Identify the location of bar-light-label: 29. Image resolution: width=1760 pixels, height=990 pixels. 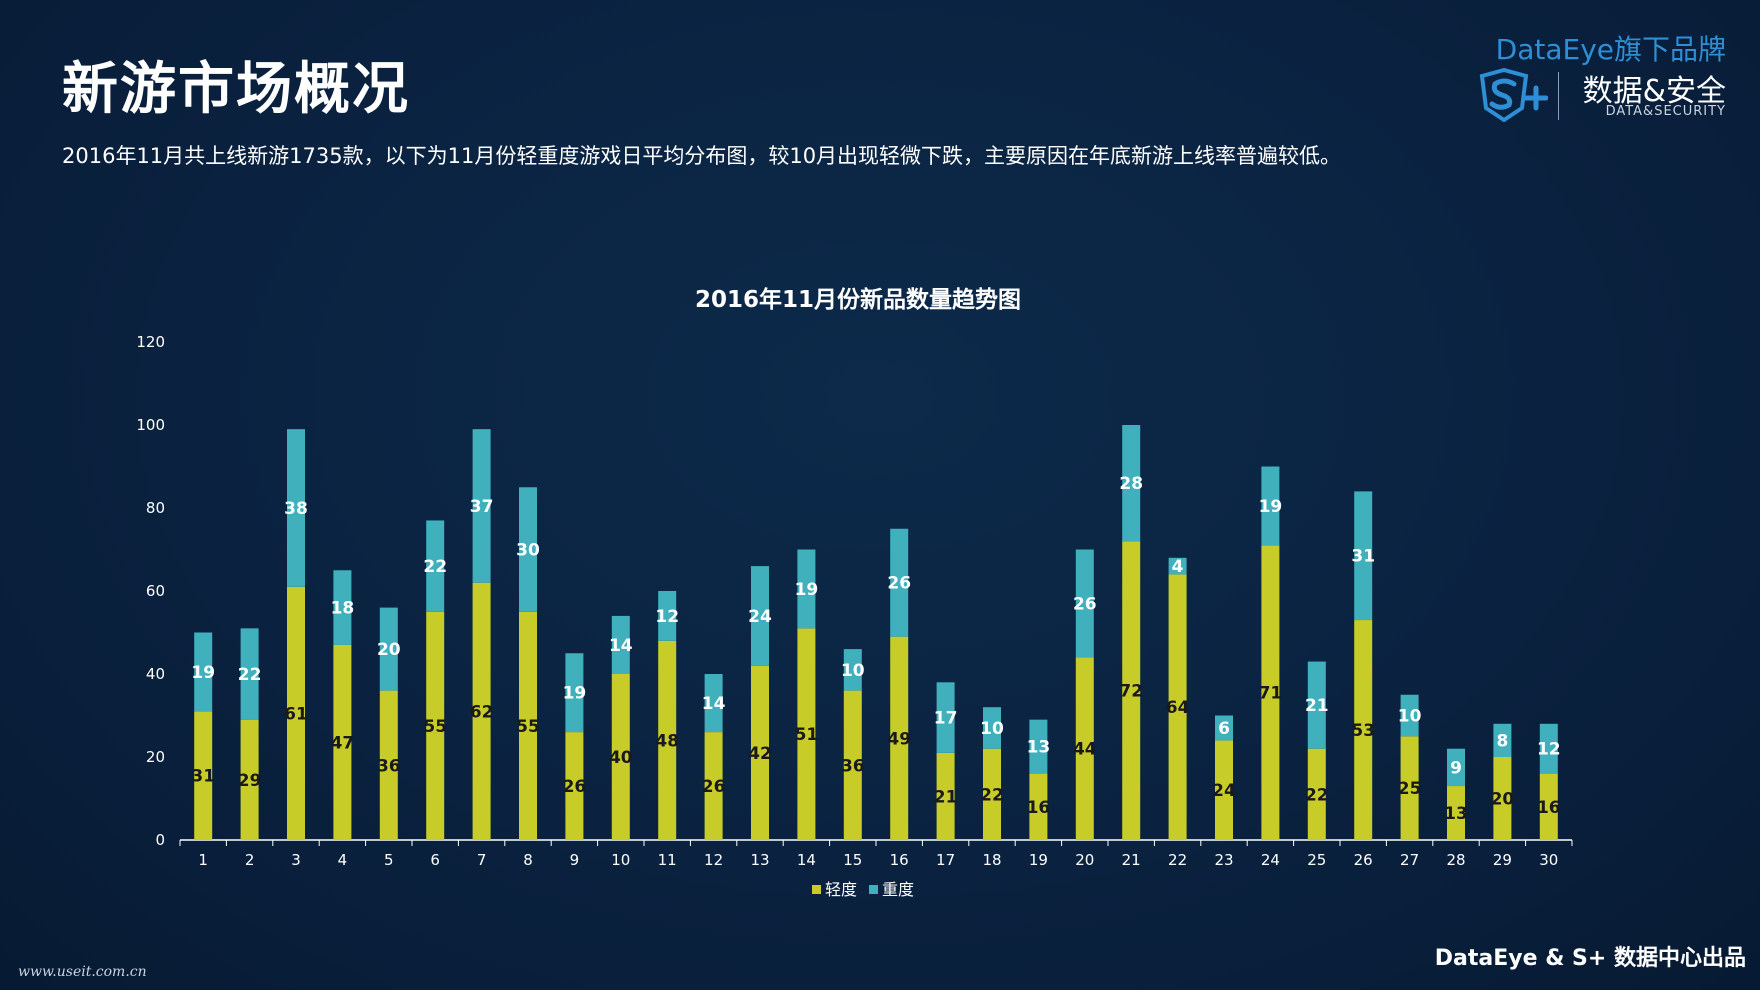
(250, 781).